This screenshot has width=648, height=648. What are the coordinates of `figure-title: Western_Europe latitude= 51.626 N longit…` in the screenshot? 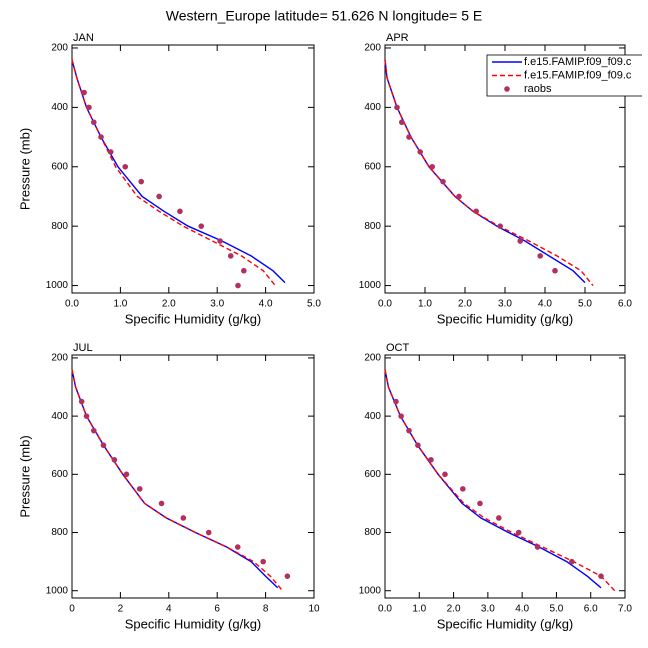 It's located at (324, 16).